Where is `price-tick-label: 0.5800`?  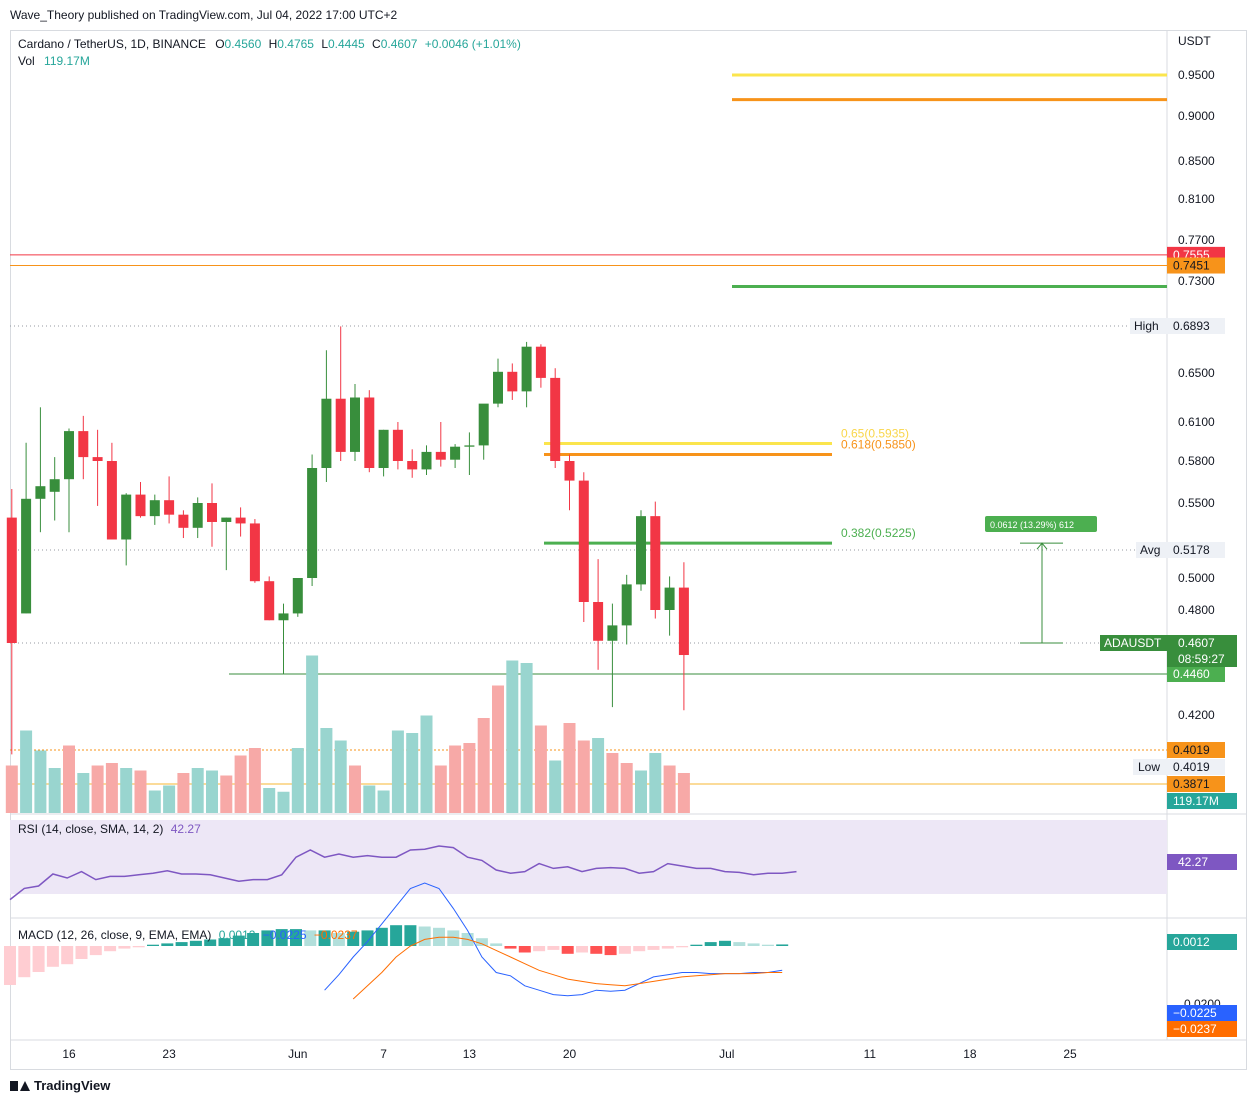 price-tick-label: 0.5800 is located at coordinates (1196, 461).